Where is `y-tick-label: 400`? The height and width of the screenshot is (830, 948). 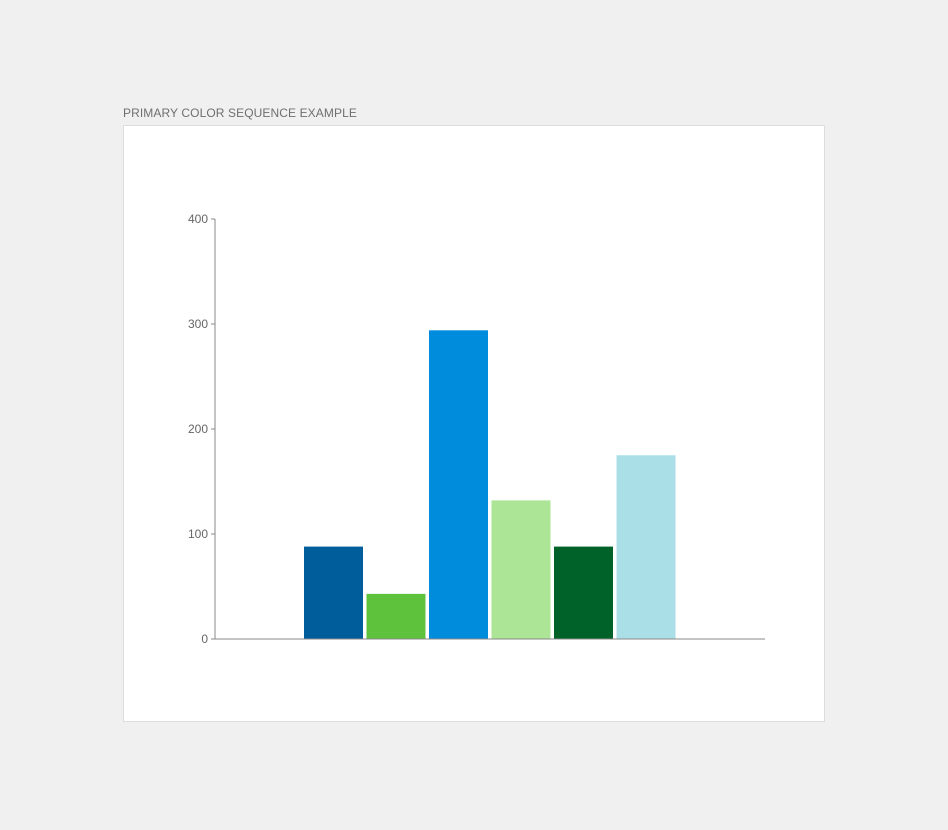 y-tick-label: 400 is located at coordinates (198, 219).